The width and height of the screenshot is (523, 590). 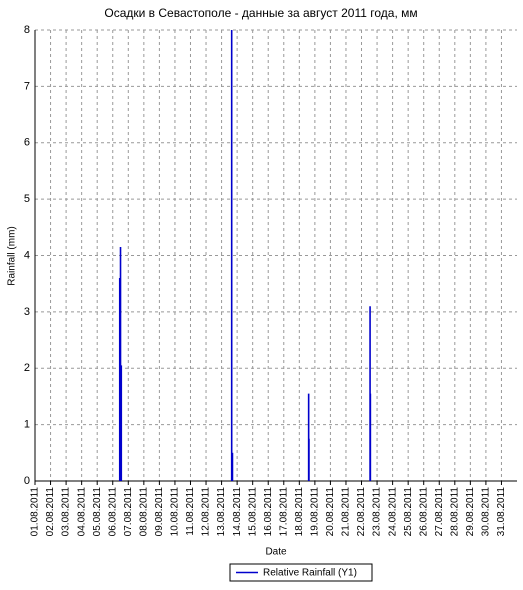 I want to click on x-tick-label: 04.08.2011, so click(x=81, y=512).